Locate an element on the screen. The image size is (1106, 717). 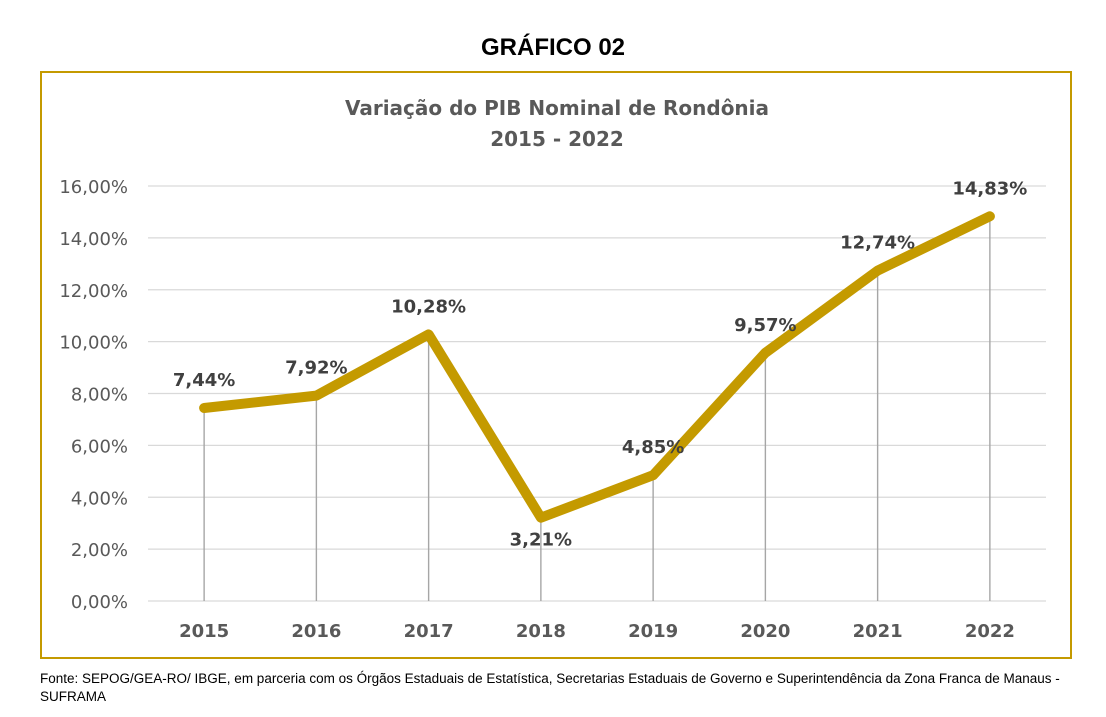
y-tick-label: 2,00% is located at coordinates (99, 550).